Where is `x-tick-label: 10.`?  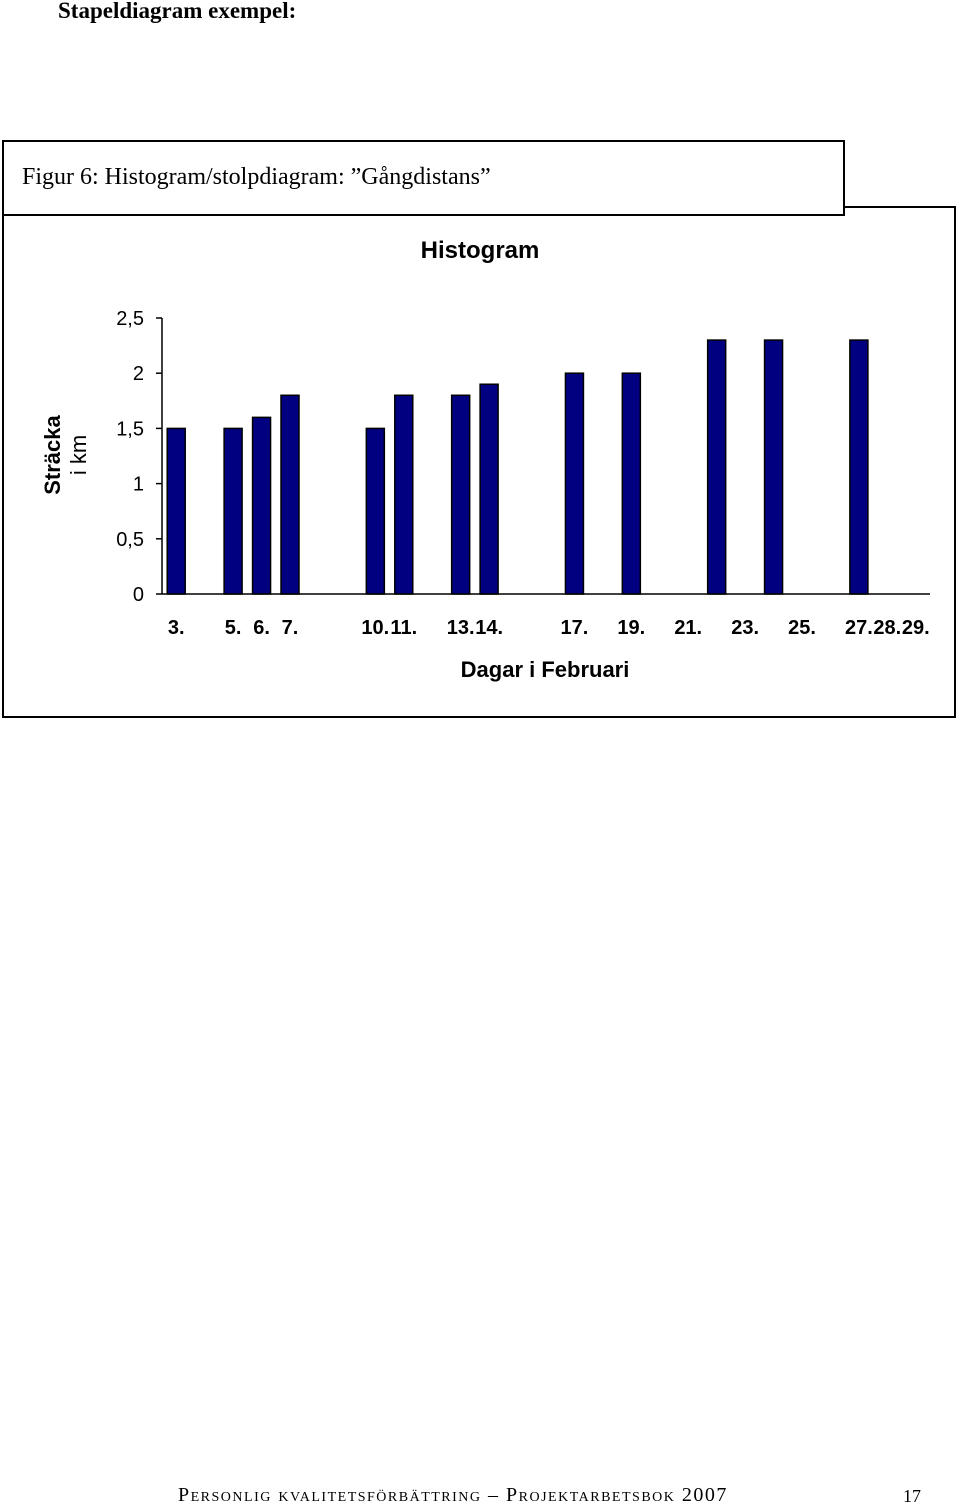
x-tick-label: 10. is located at coordinates (375, 628).